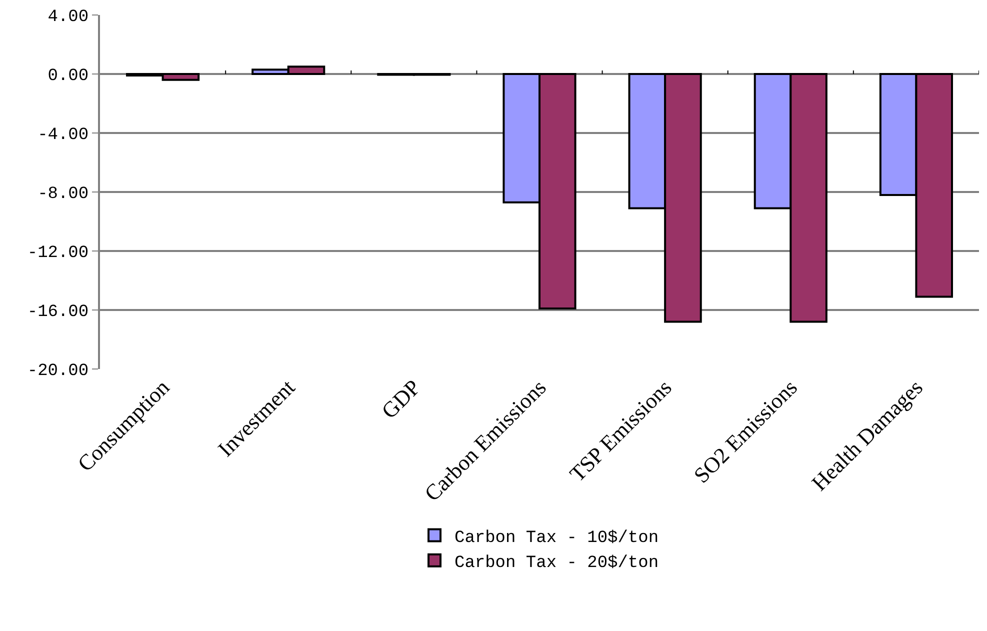  I want to click on y-tick-label: -16.00, so click(58, 312).